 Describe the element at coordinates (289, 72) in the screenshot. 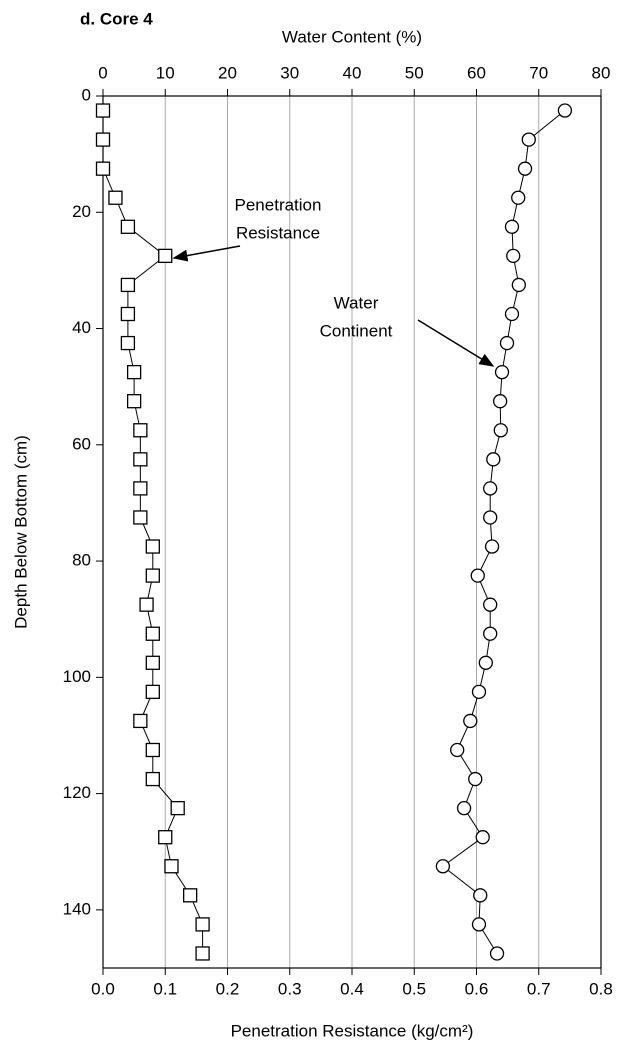

I see `x2-tick-label: 30` at that location.